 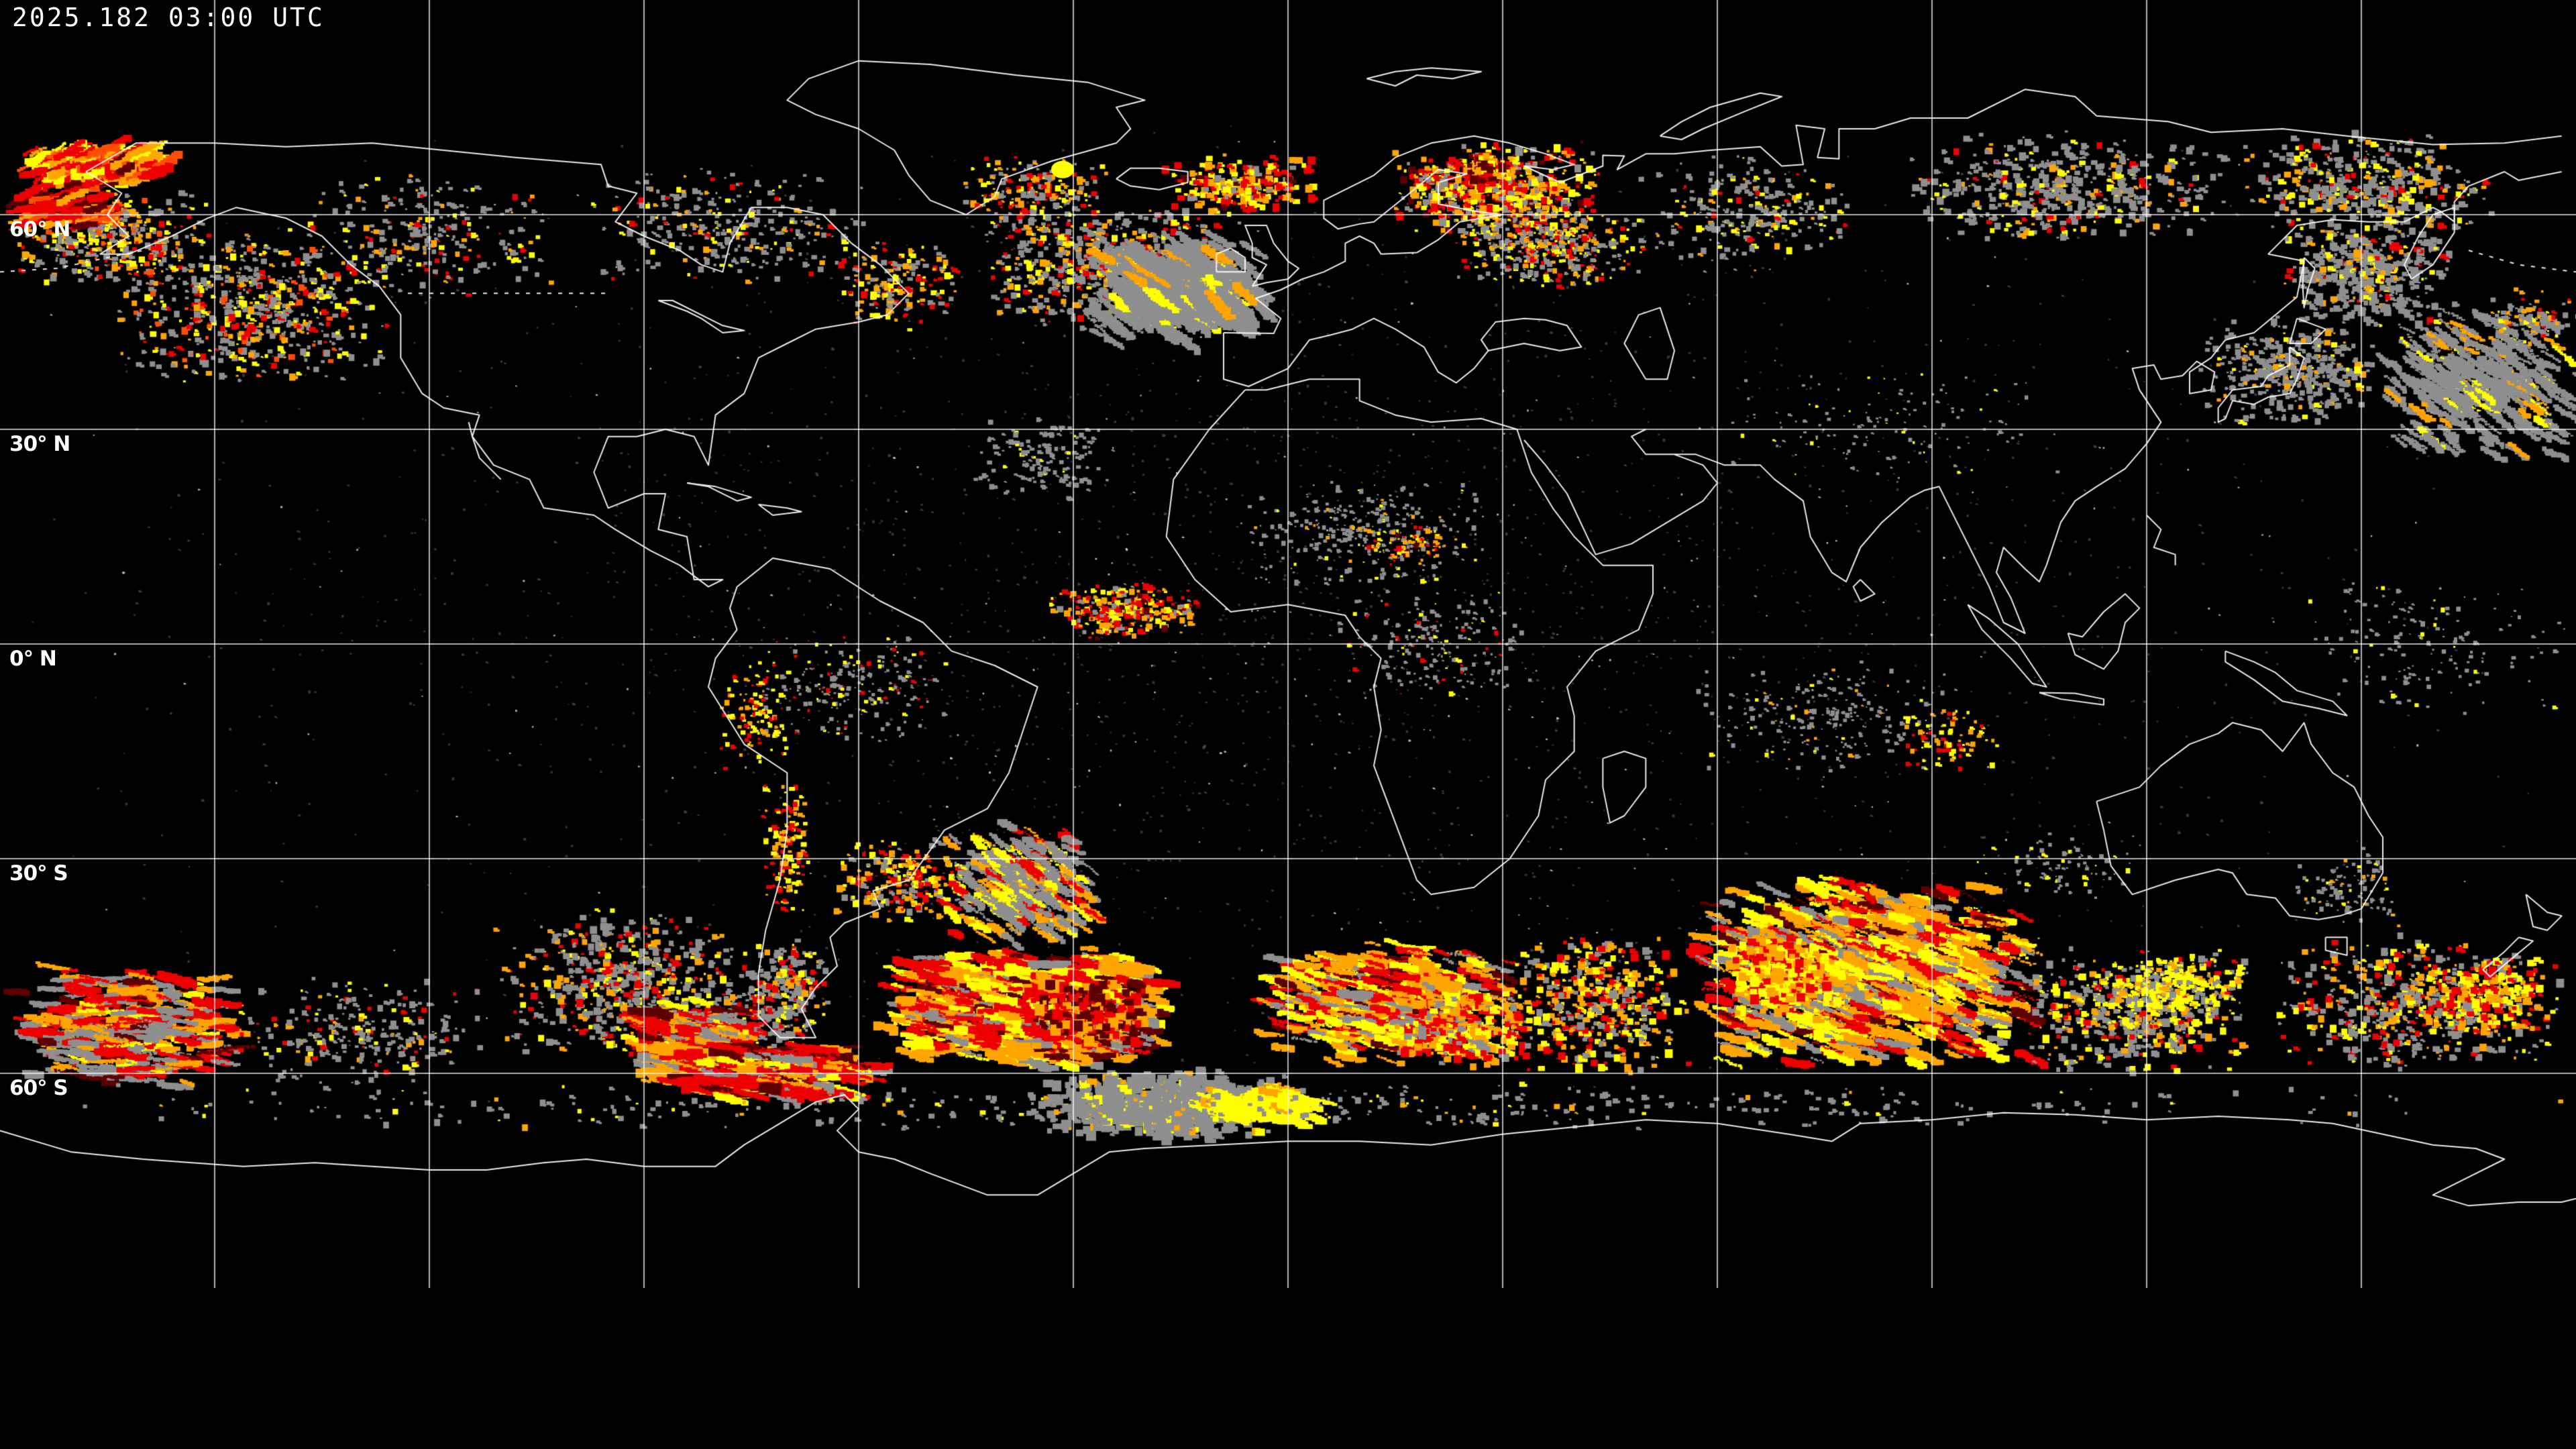 I want to click on latitude-label-30s: 30° S, so click(x=38, y=873).